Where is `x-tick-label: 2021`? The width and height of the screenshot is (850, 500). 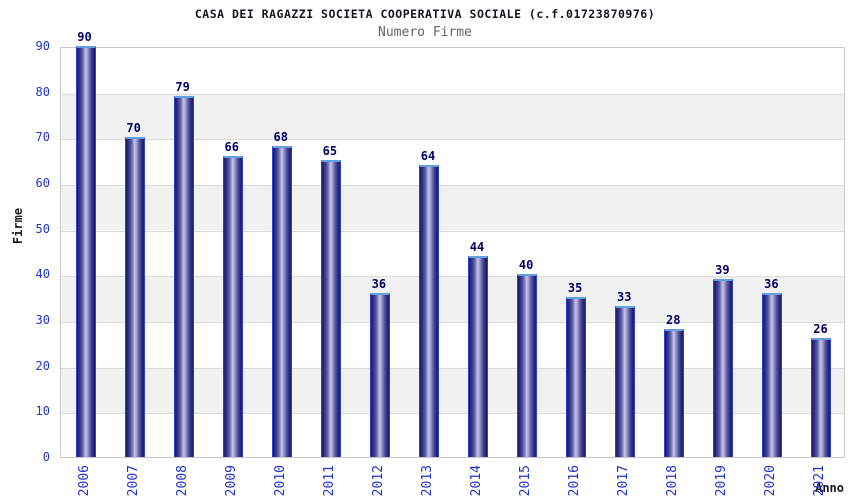 x-tick-label: 2021 is located at coordinates (820, 481).